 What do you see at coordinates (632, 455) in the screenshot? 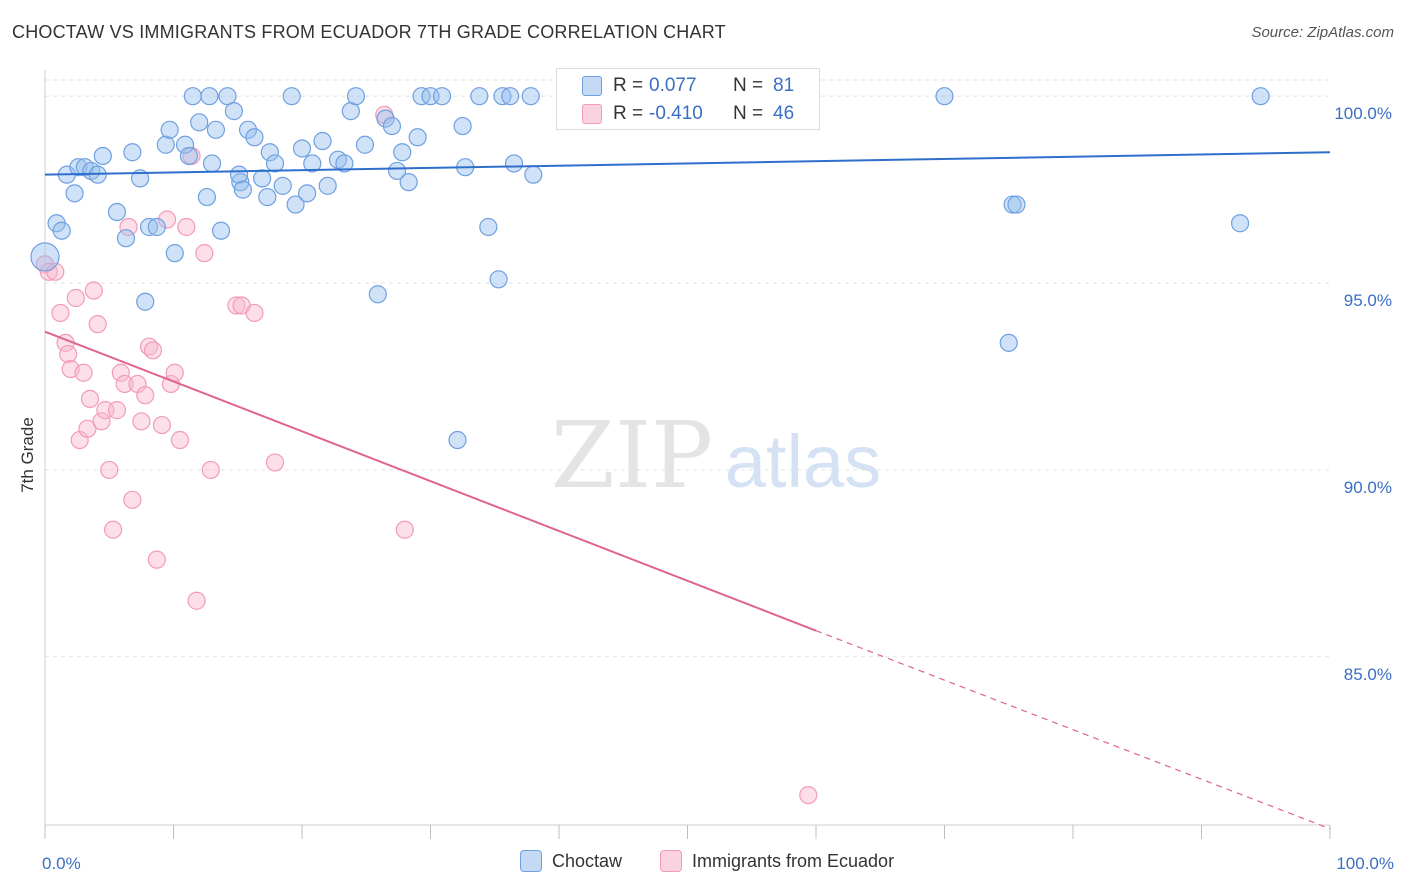
I see `watermark-zip: ZIP` at bounding box center [632, 455].